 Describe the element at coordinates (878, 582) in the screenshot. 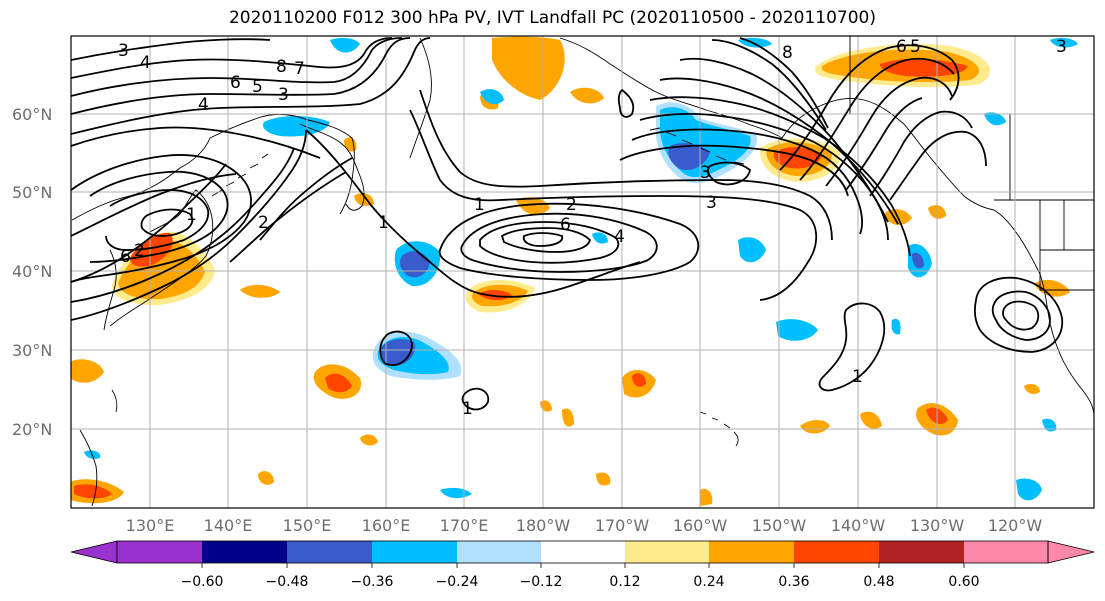

I see `colorbar-tick-label: 0.48` at that location.